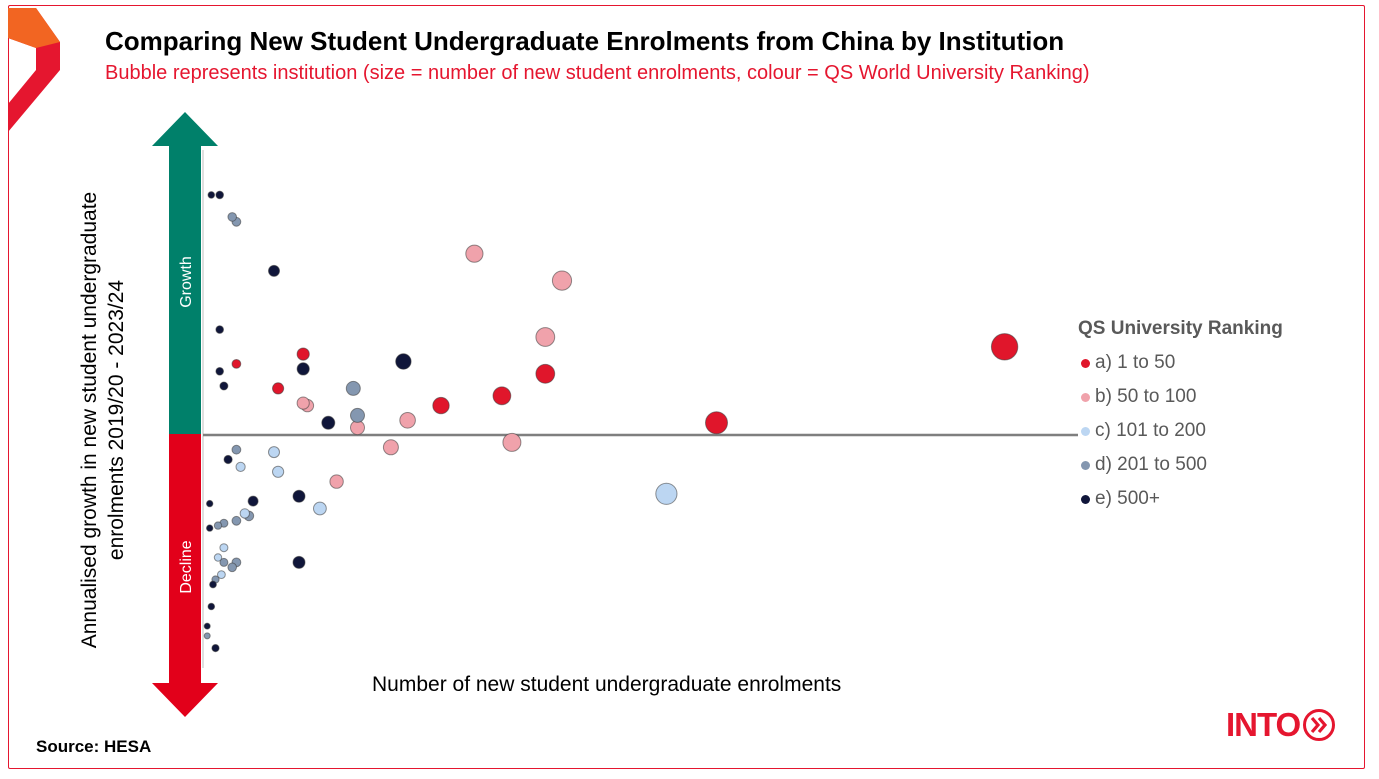 The height and width of the screenshot is (779, 1379). Describe the element at coordinates (1263, 724) in the screenshot. I see `brand-name: INTO` at that location.